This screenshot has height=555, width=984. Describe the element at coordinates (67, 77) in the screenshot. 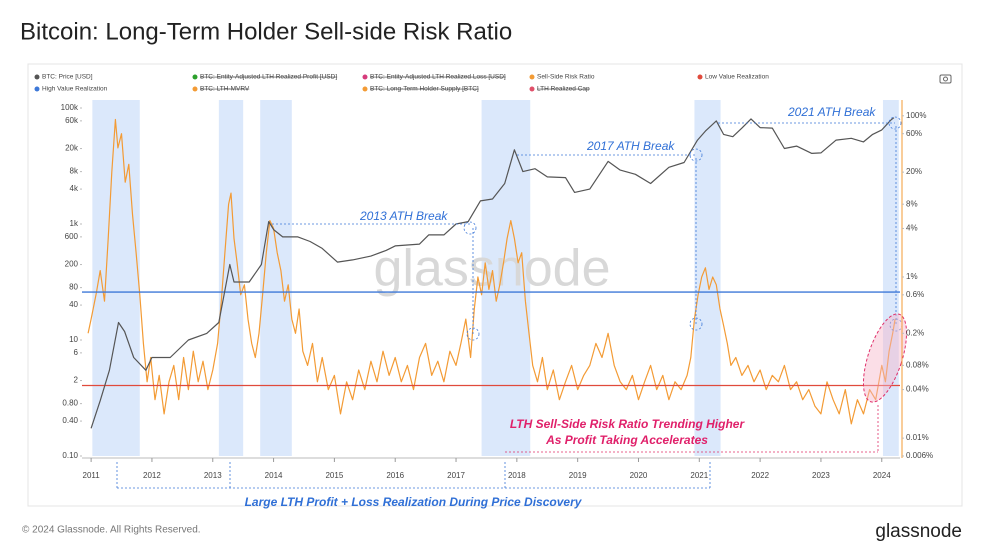

I see `legend-label: BTC: Price [USD]` at that location.